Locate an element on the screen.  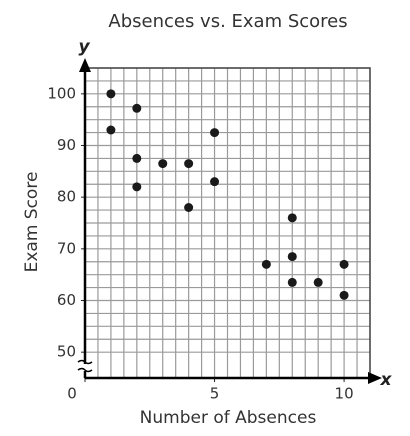
x-axis-letter: x is located at coordinates (386, 380).